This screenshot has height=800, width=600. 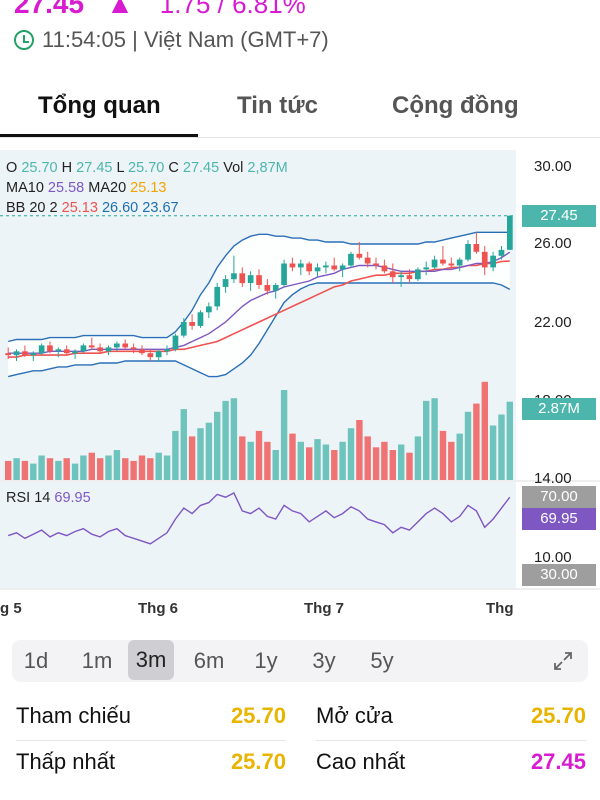 What do you see at coordinates (553, 557) in the screenshot?
I see `rsi-axis-label: 10.00` at bounding box center [553, 557].